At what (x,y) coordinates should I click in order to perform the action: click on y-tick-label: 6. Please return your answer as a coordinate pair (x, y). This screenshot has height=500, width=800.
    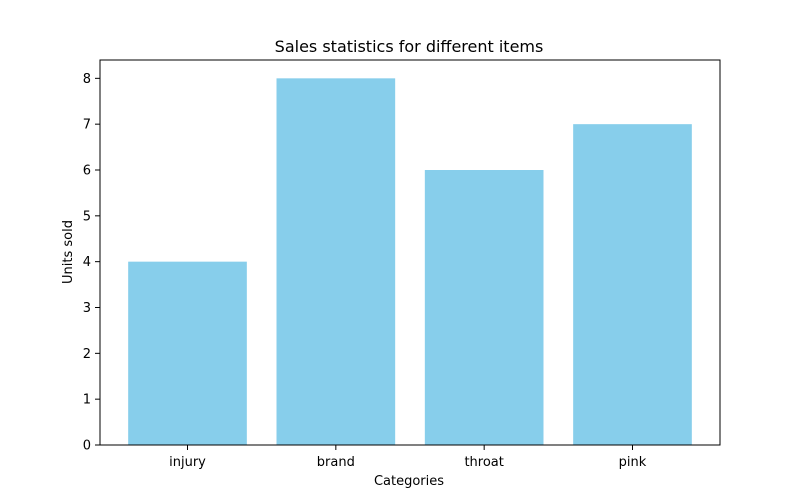
    Looking at the image, I should click on (87, 171).